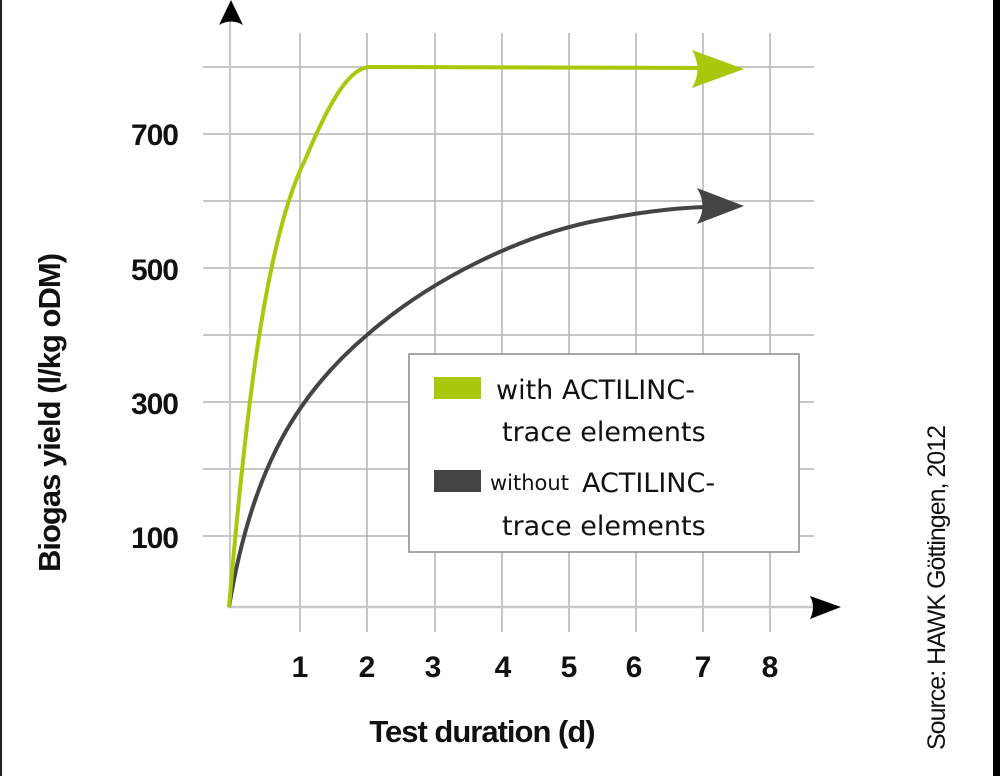  Describe the element at coordinates (154, 538) in the screenshot. I see `y-tick-100: 100` at that location.